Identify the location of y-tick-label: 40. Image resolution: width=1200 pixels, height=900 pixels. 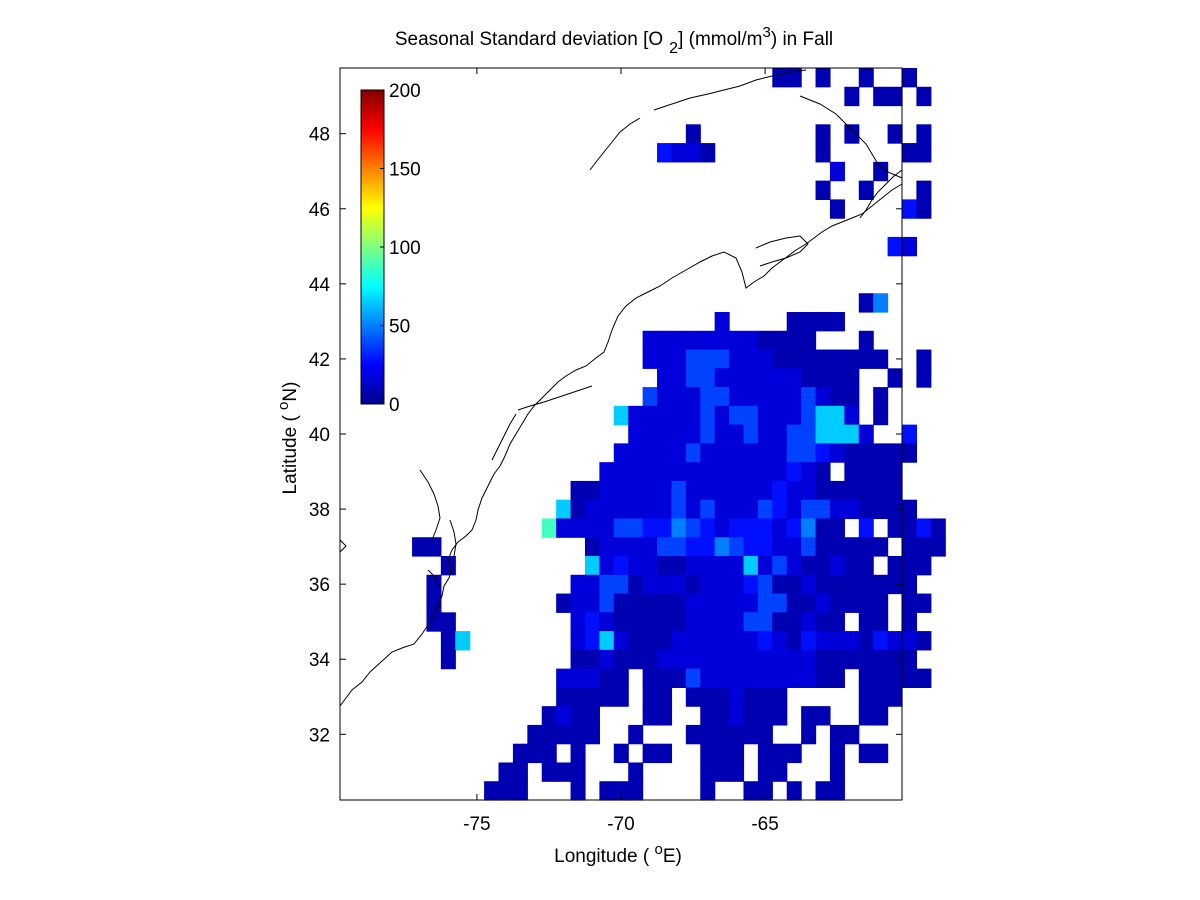
(319, 435).